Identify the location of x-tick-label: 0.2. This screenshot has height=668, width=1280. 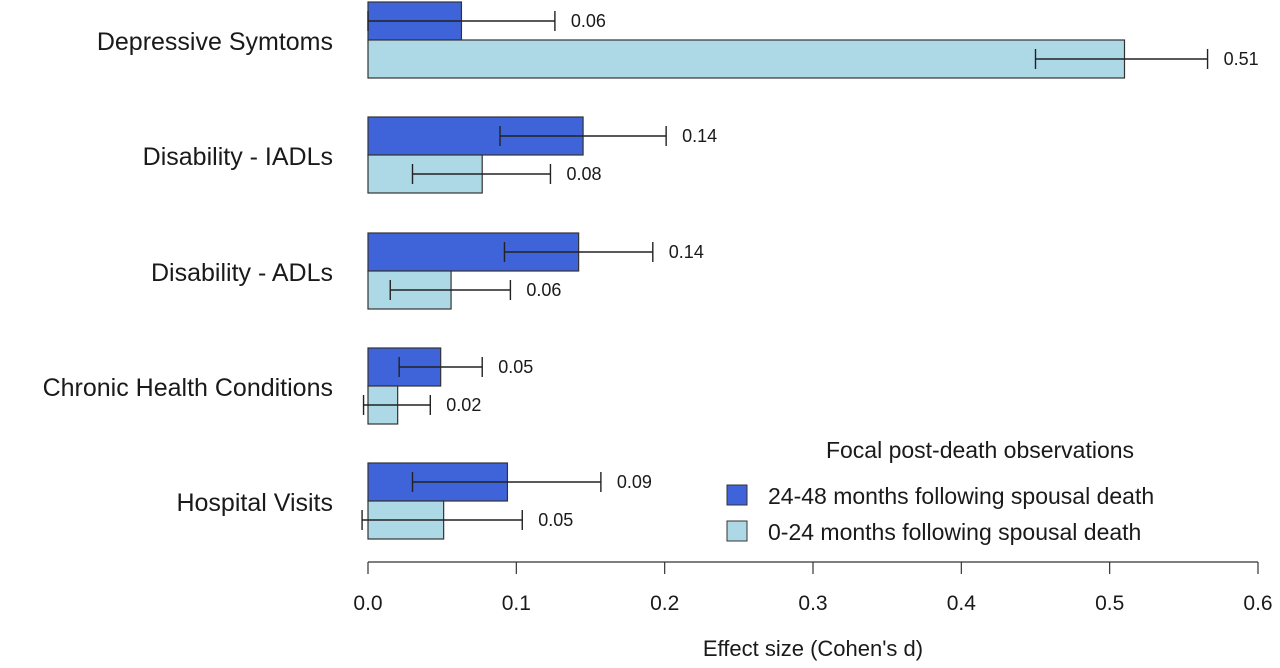
(664, 603).